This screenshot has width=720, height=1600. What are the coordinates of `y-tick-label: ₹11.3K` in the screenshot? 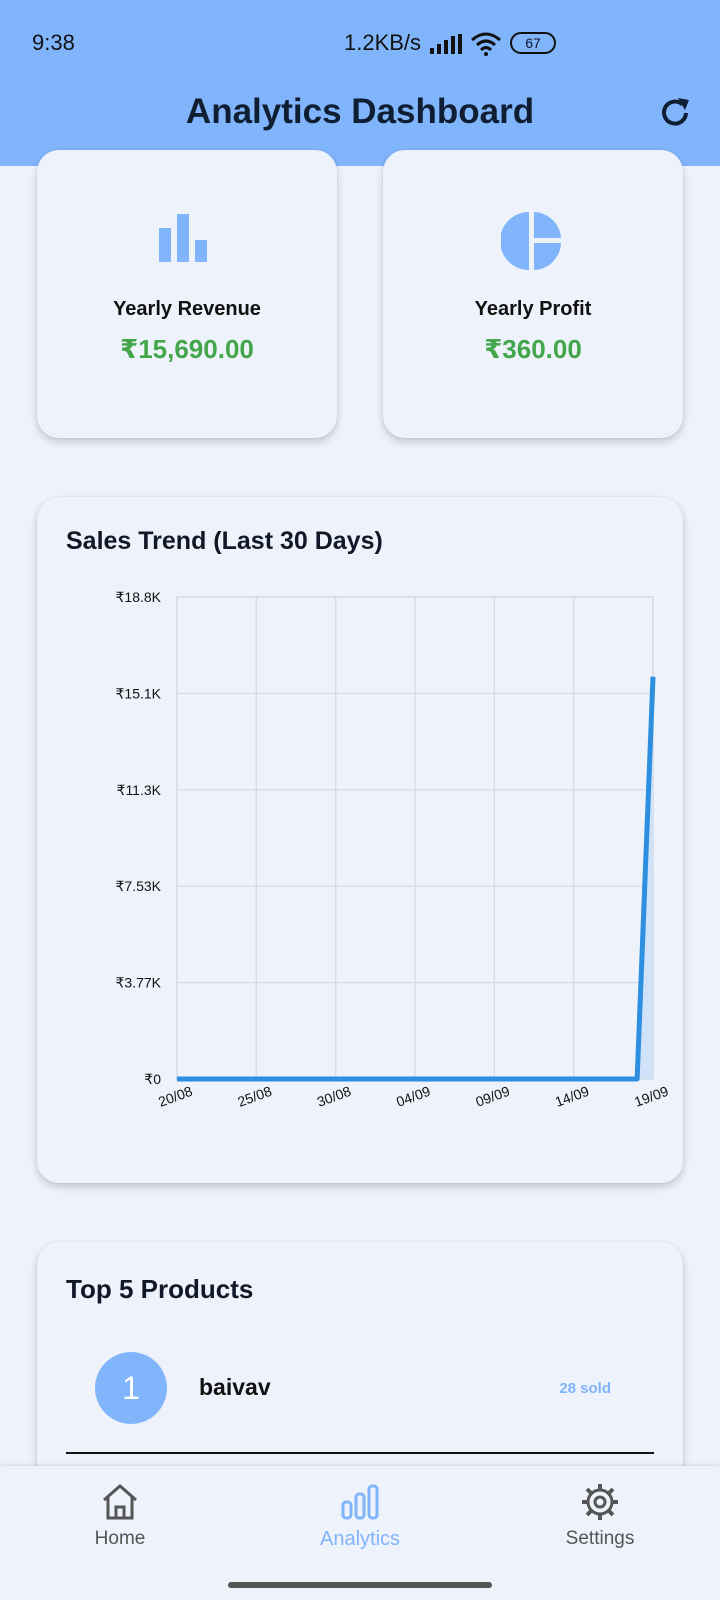 It's located at (139, 790).